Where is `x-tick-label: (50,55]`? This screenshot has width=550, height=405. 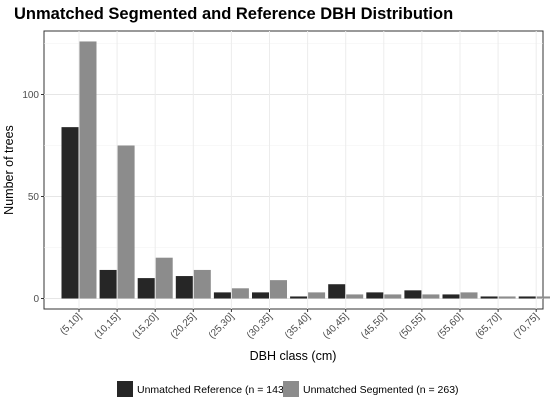
x-tick-label: (50,55] is located at coordinates (412, 326).